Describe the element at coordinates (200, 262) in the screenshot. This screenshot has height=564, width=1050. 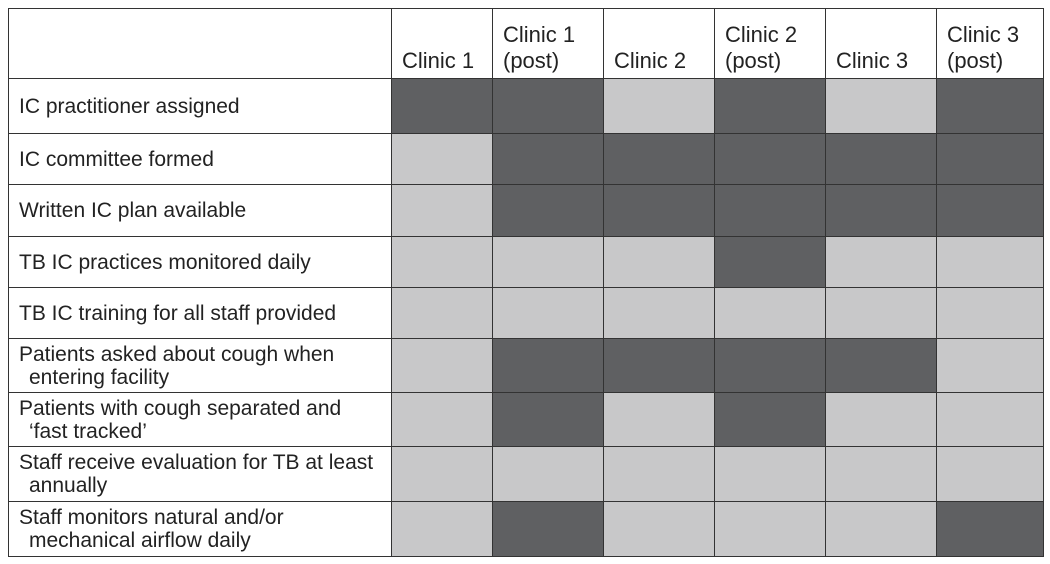
I see `row-label: TB IC practices monitored daily` at that location.